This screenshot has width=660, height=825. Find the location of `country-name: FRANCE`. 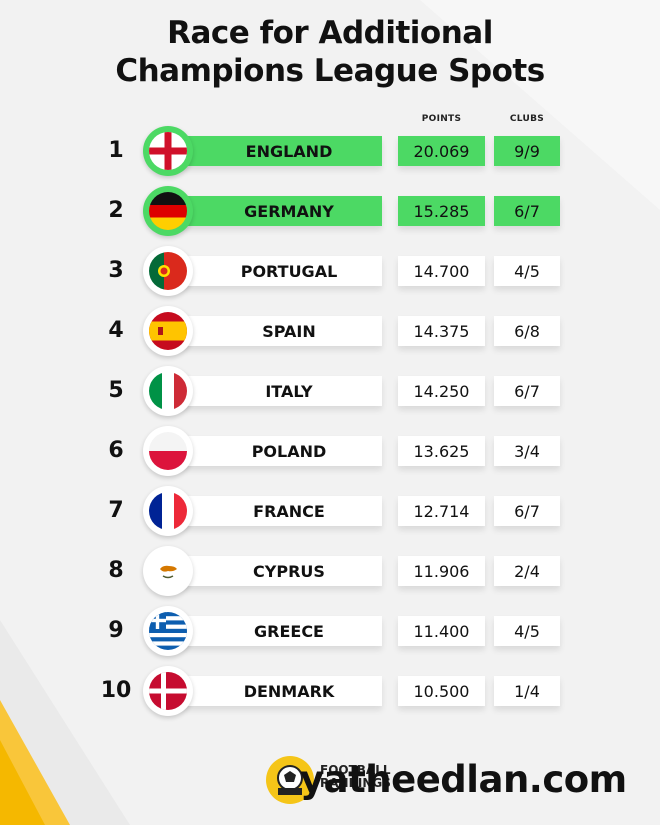

country-name: FRANCE is located at coordinates (281, 511).